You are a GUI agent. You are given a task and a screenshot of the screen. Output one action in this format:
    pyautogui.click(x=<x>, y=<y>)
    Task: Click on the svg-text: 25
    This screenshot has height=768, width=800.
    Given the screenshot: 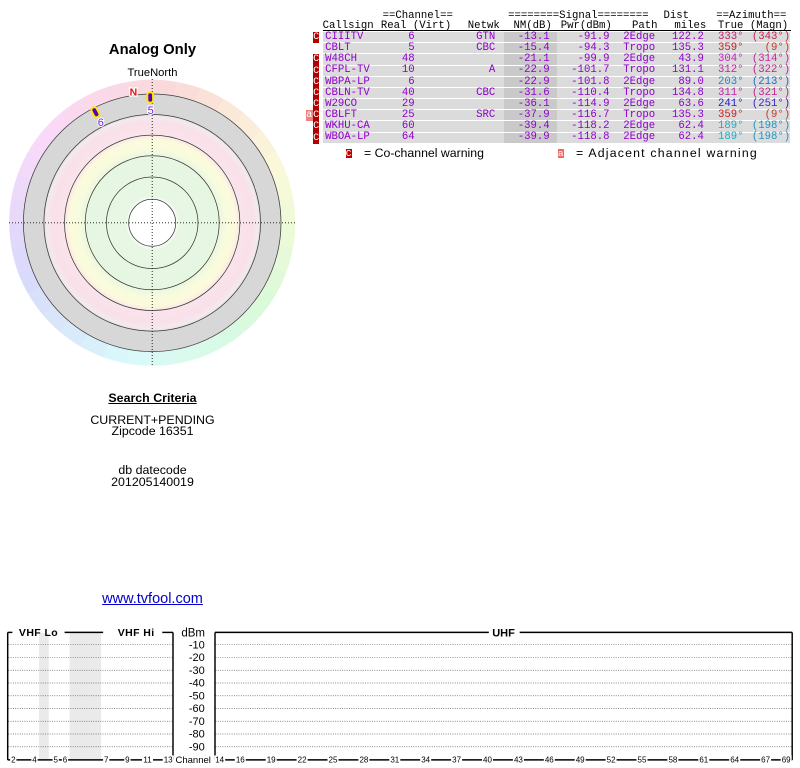 What is the action you would take?
    pyautogui.click(x=333, y=760)
    